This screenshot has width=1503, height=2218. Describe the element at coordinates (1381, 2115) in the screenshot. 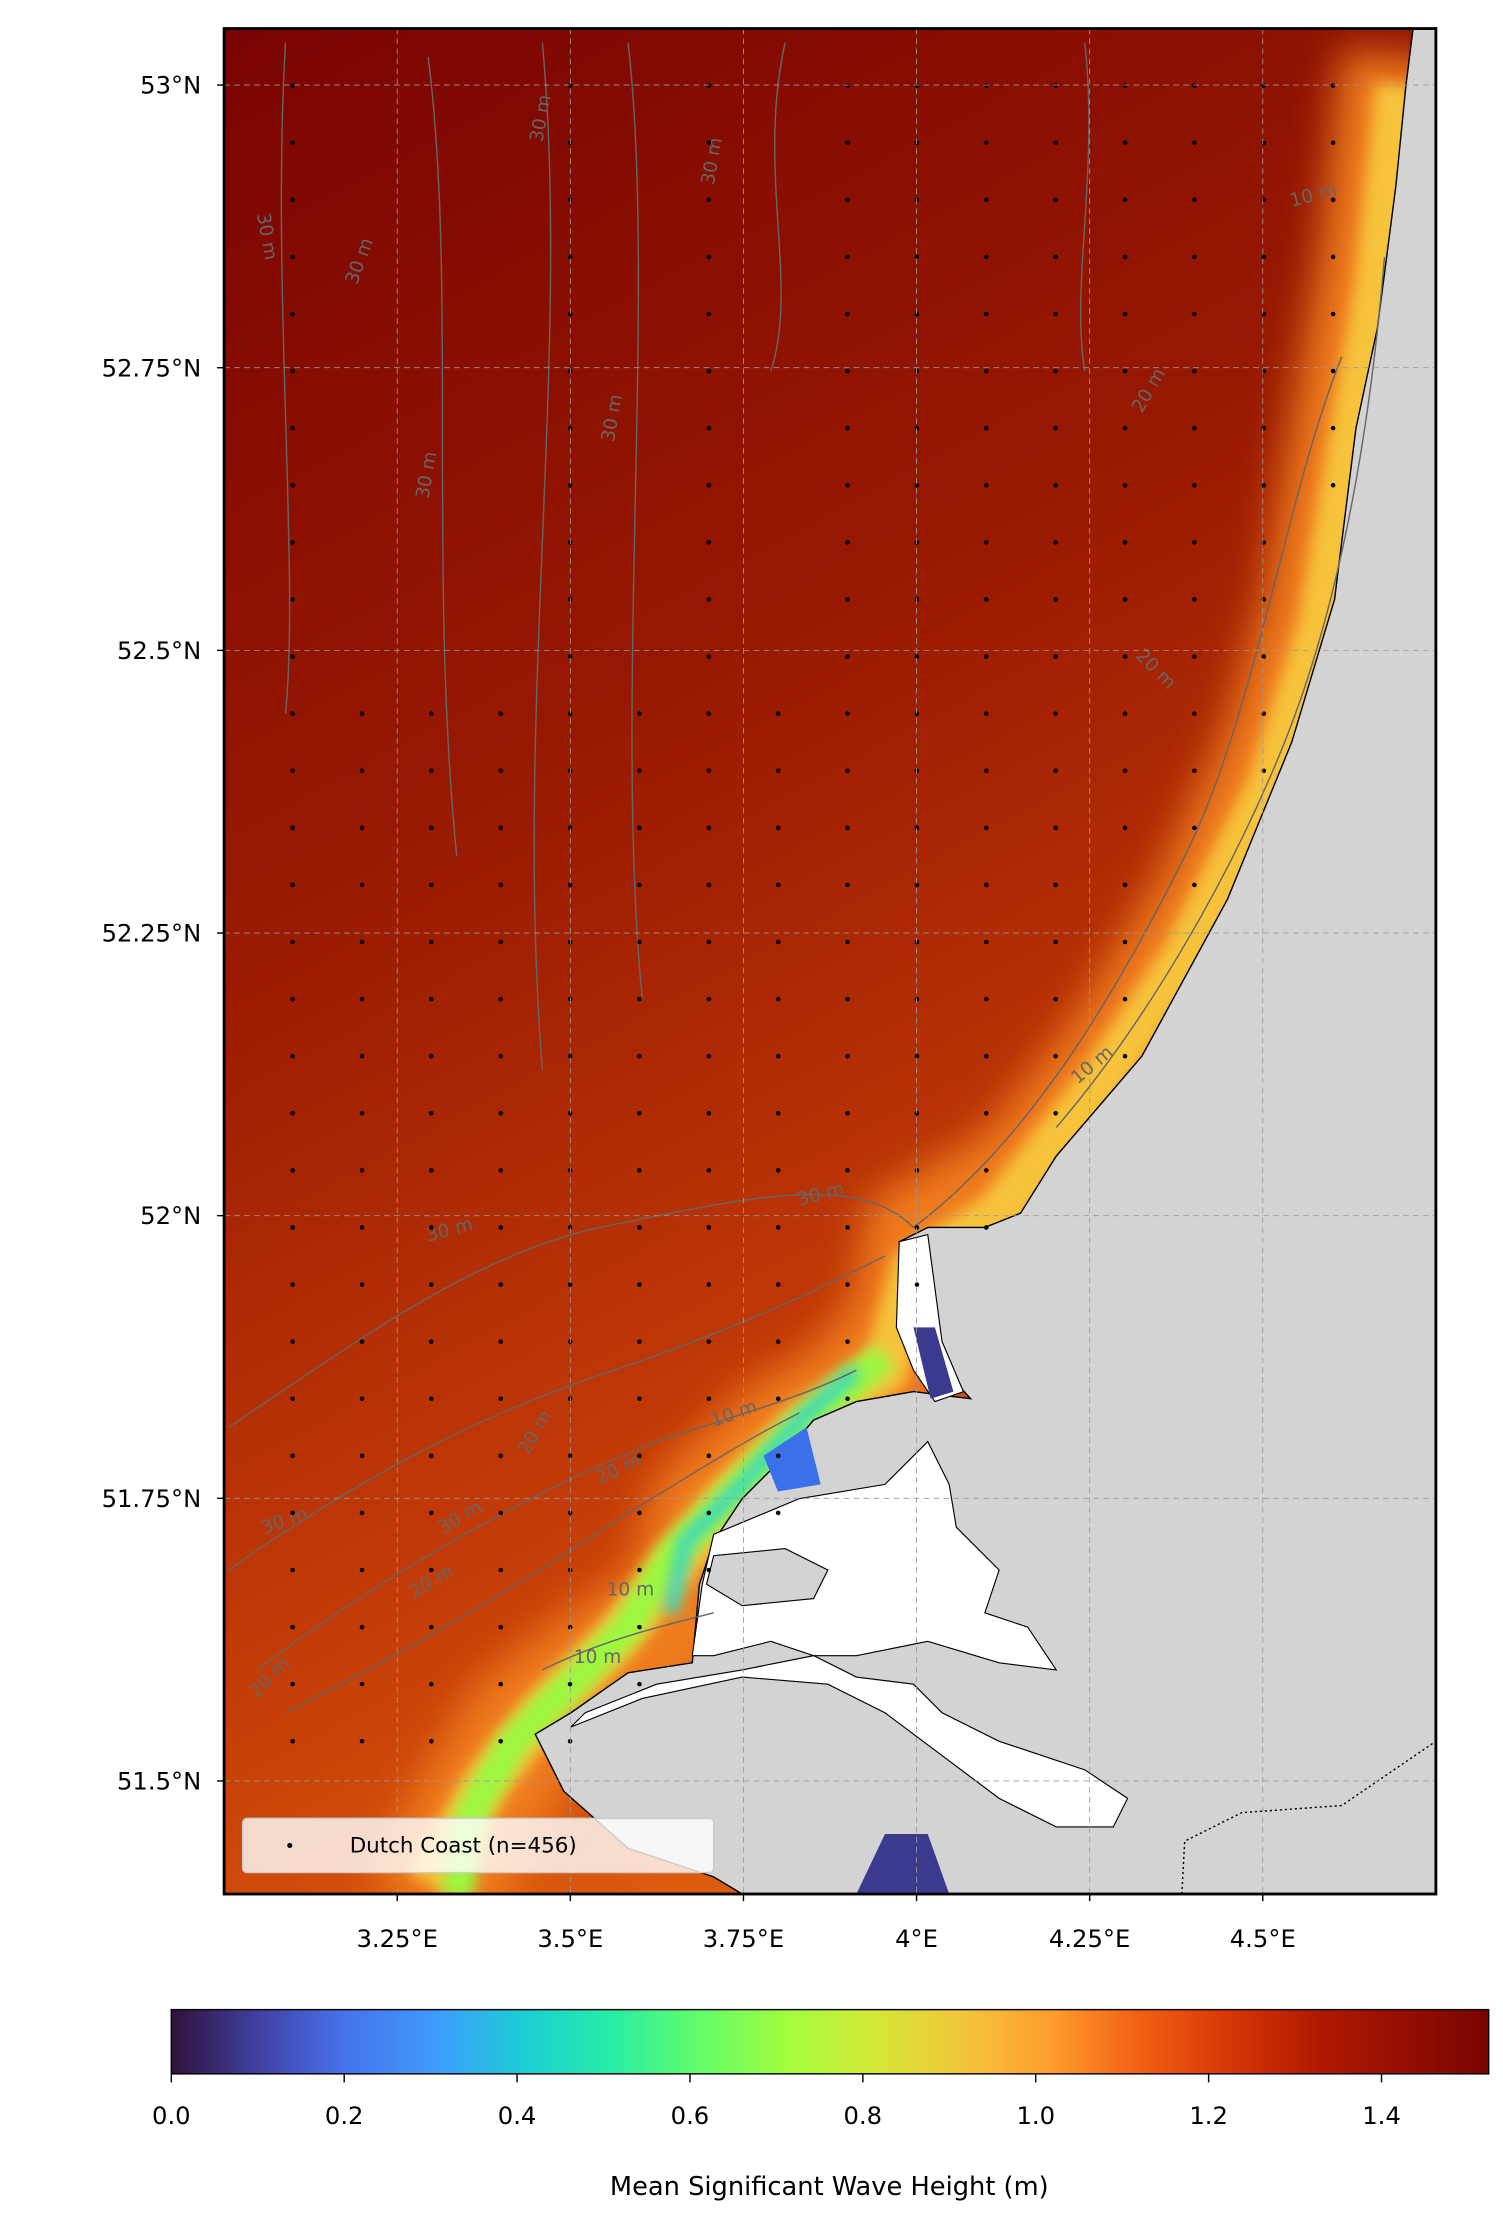

I see `colorbar-tick-label: 1.4` at that location.